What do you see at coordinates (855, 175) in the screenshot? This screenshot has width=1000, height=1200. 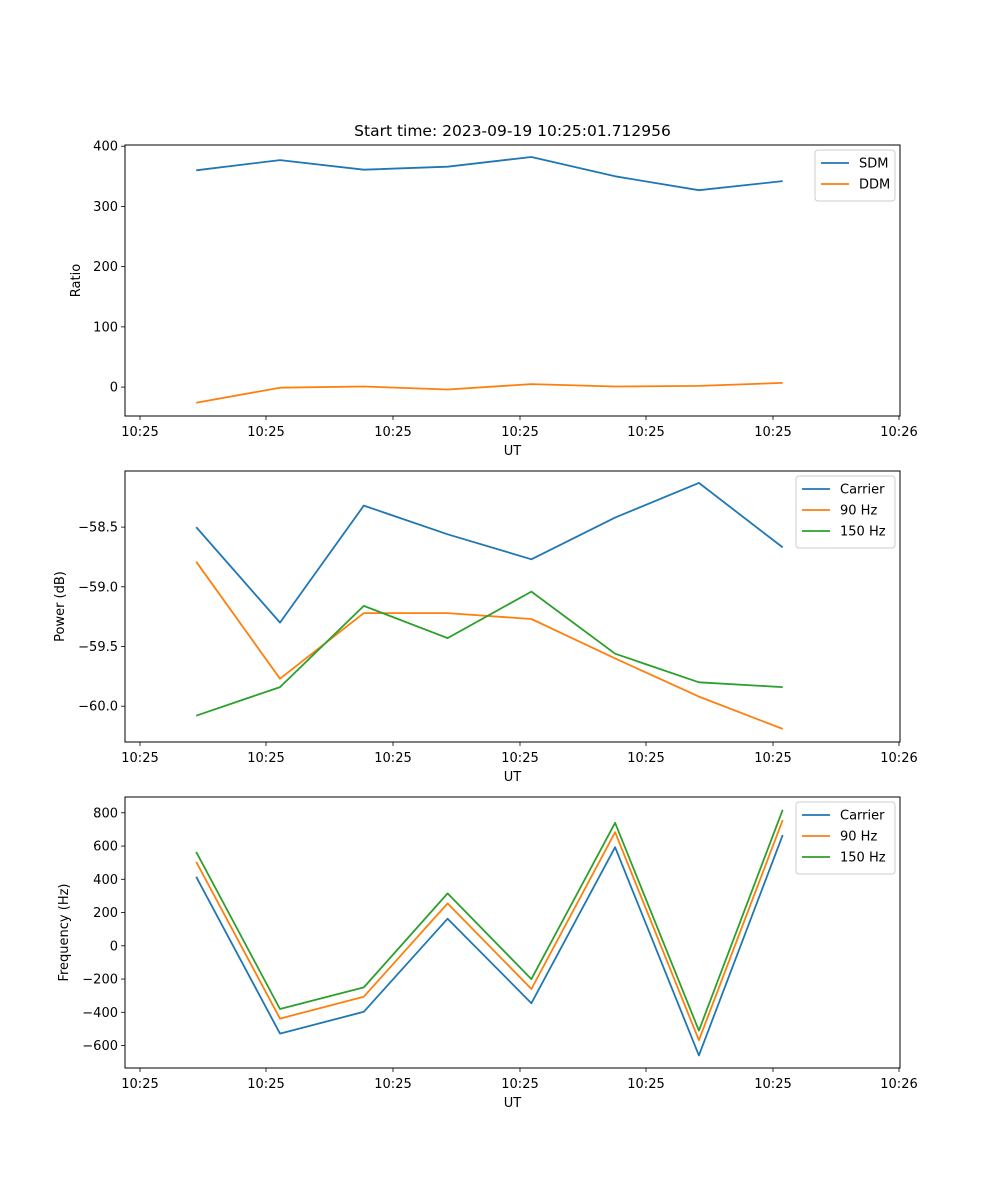 I see `legend: SDM DDM` at bounding box center [855, 175].